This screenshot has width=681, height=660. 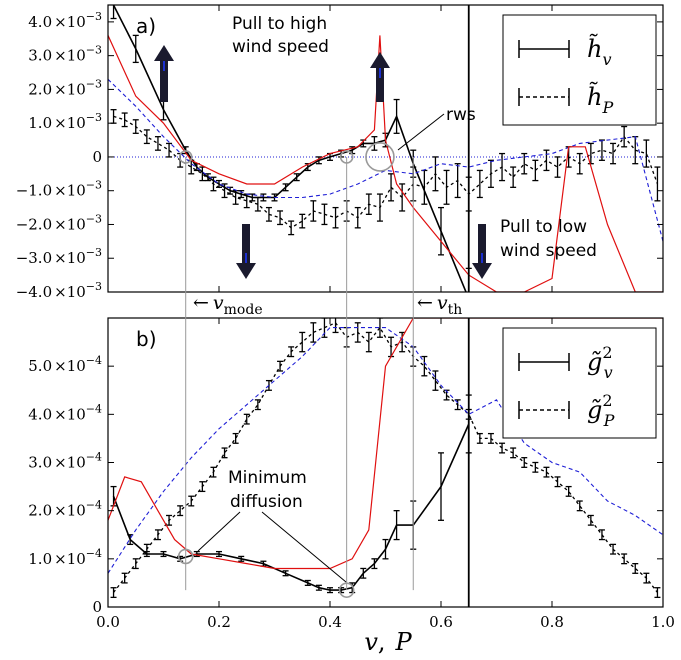 What do you see at coordinates (34, 224) in the screenshot?
I see `y-tick-mantissa: −2.0` at bounding box center [34, 224].